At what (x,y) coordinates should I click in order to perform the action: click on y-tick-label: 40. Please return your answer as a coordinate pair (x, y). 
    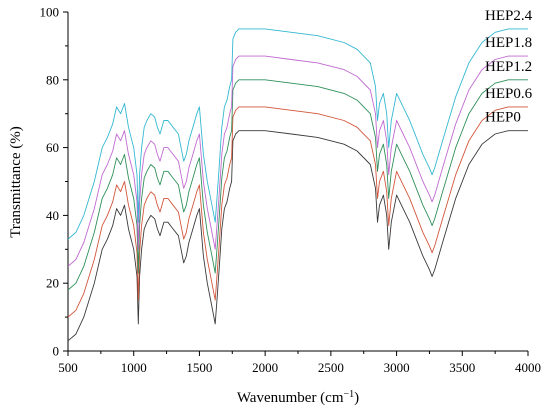
    Looking at the image, I should click on (52, 215).